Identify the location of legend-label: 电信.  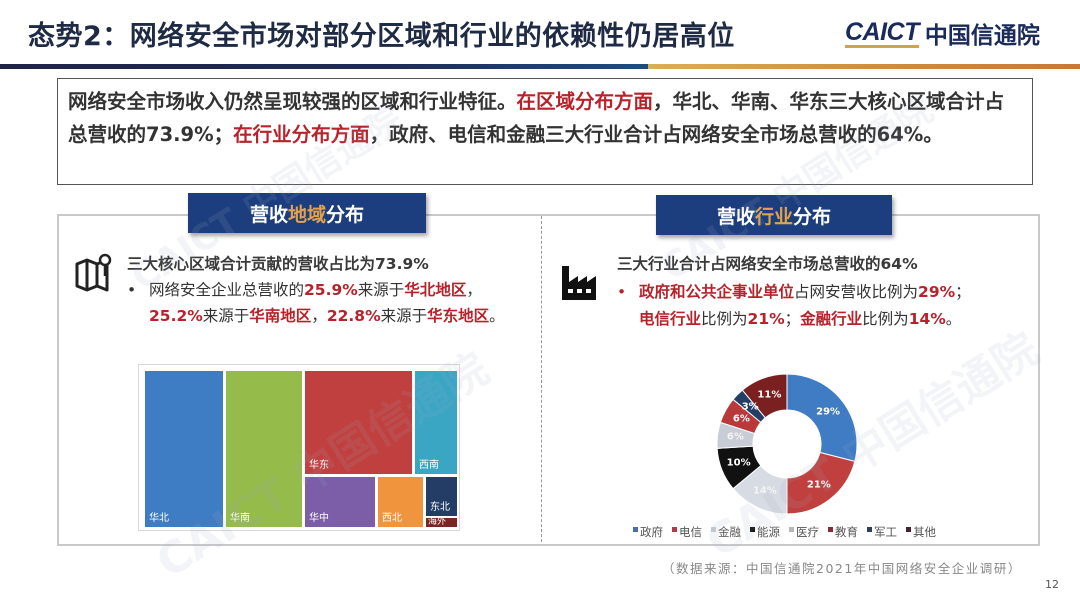
(690, 532).